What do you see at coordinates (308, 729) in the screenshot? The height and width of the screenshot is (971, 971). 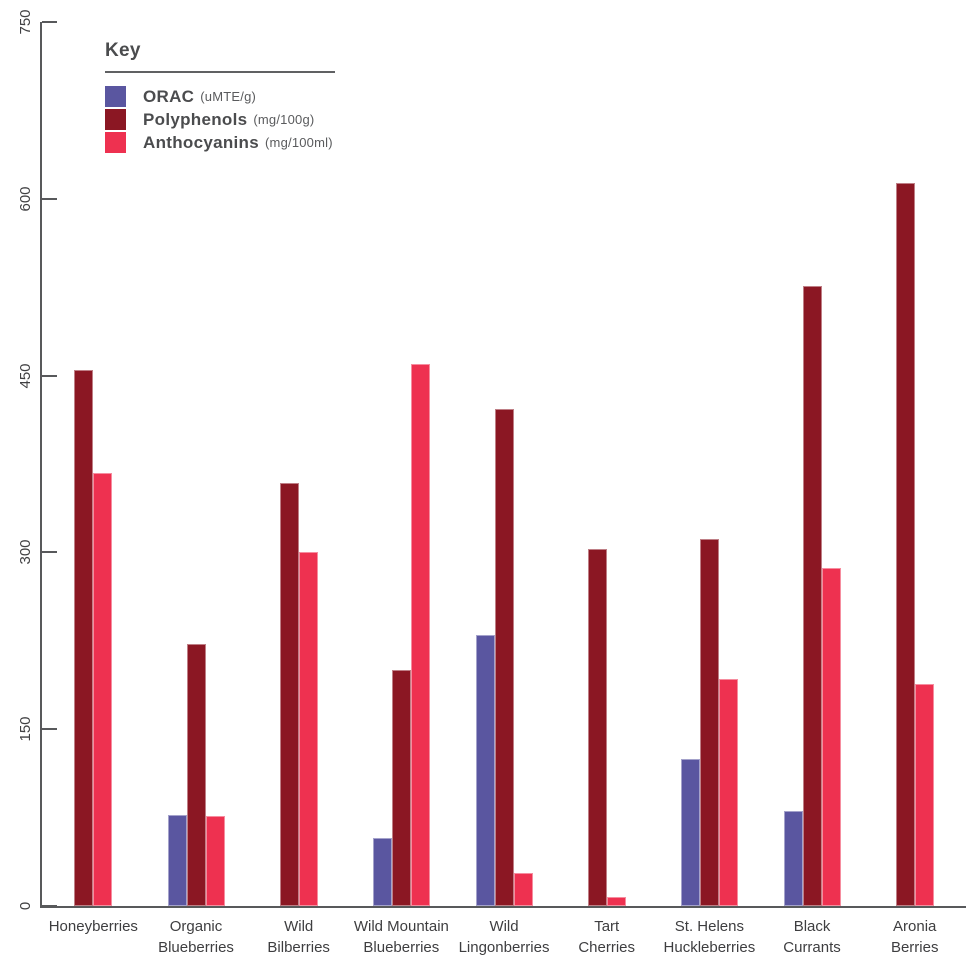 I see `bar-wild-bilberries-anthocyanins` at bounding box center [308, 729].